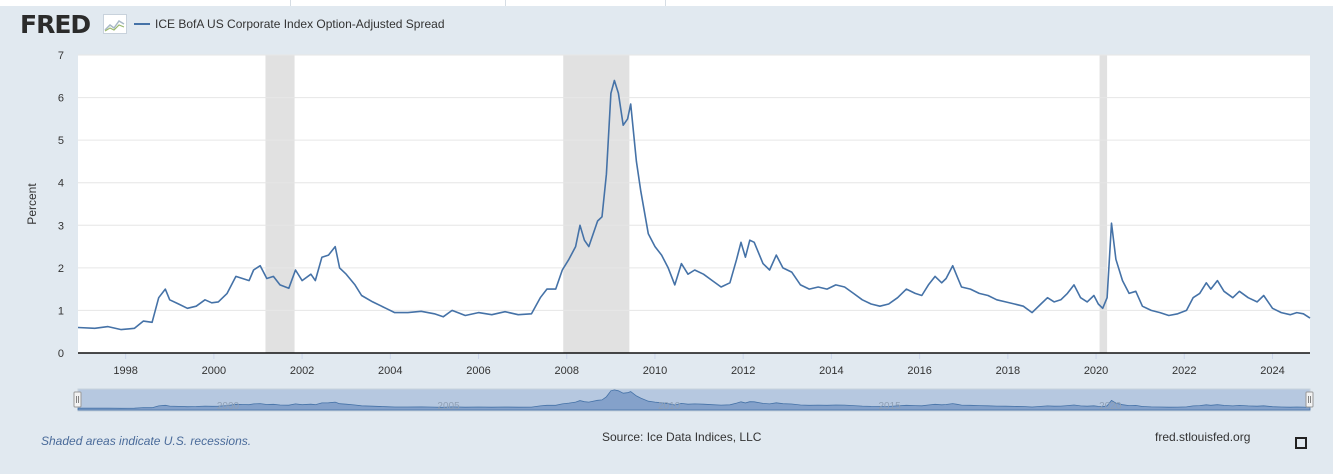  Describe the element at coordinates (61, 226) in the screenshot. I see `y-tick-label: 3` at that location.